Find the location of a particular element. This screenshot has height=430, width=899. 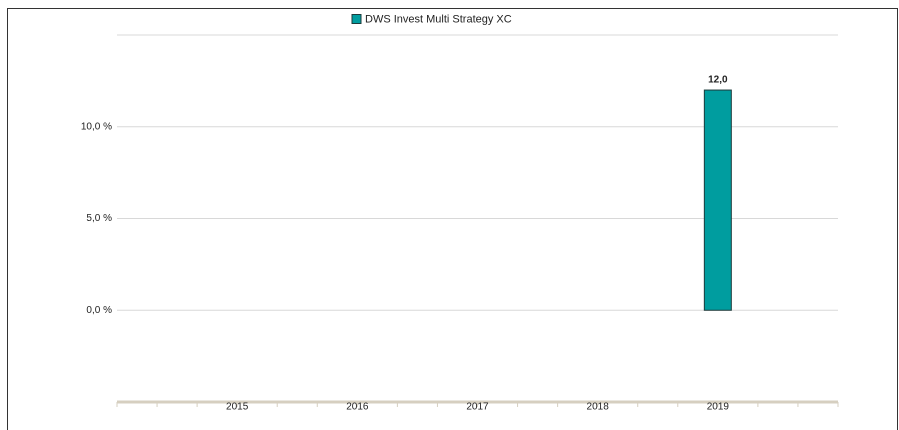

y-tick-label: 0,0 % is located at coordinates (99, 310).